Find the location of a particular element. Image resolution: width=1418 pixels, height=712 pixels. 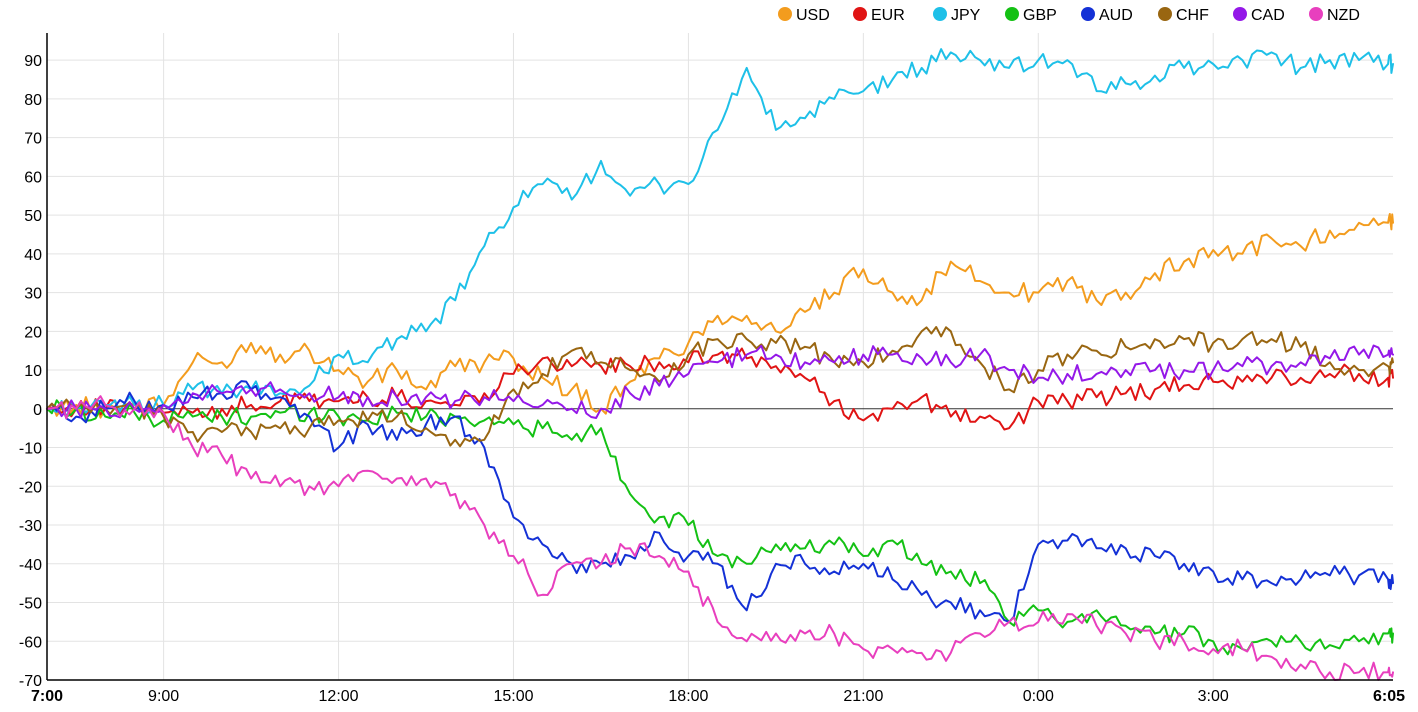

y-tick-label: 40 is located at coordinates (33, 255).